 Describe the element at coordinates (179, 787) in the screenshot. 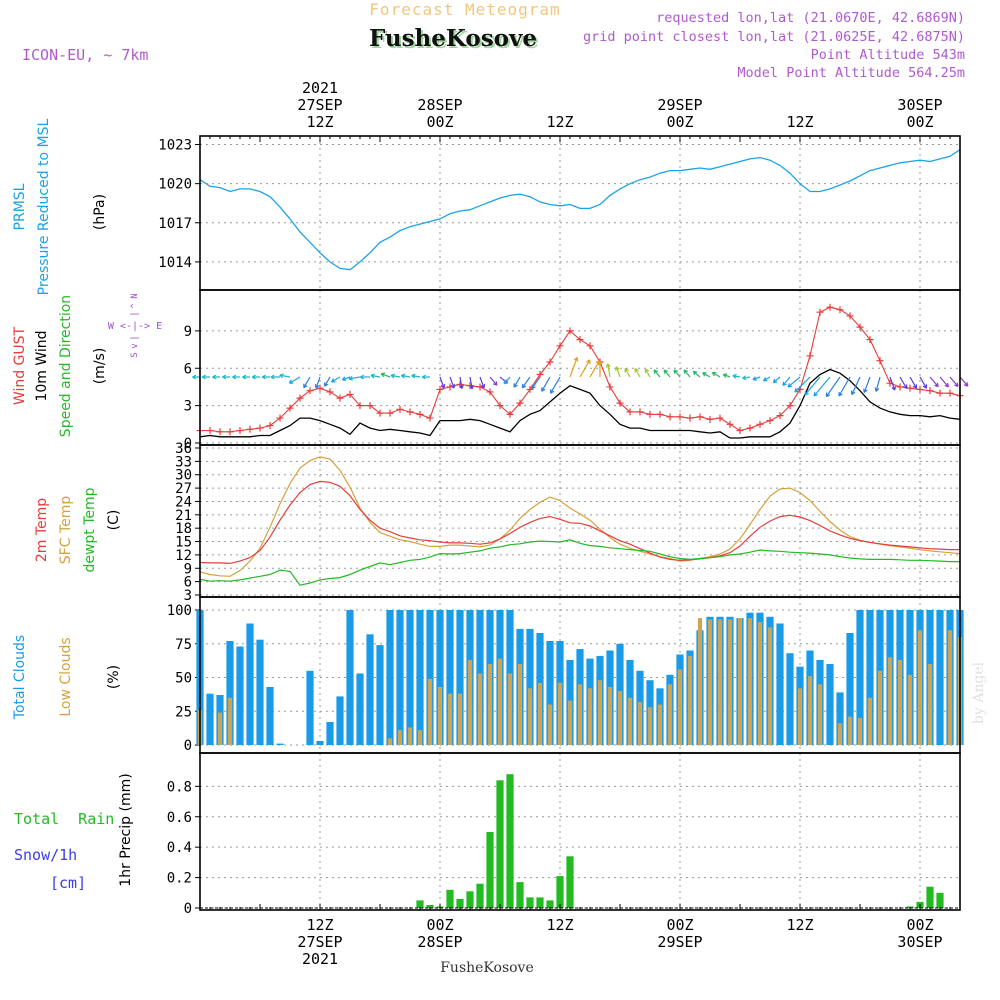

I see `y-tick-label: 0.8` at that location.